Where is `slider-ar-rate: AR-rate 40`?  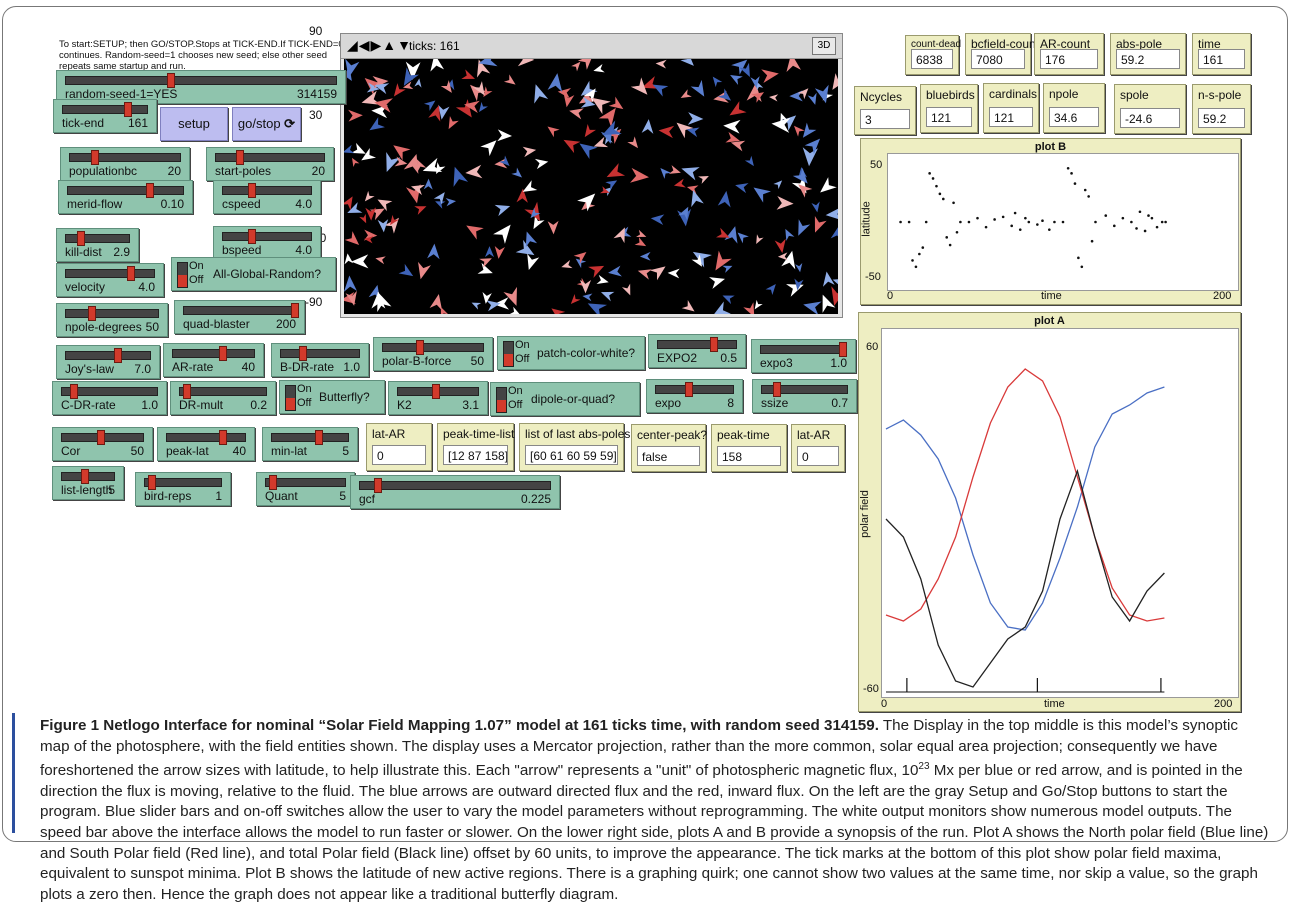
slider-ar-rate: AR-rate 40 is located at coordinates (213, 360).